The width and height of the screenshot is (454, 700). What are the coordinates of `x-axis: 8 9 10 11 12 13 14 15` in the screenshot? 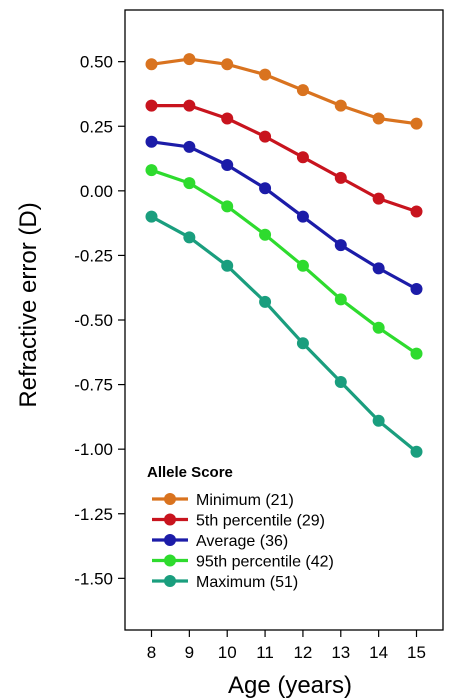 It's located at (286, 646).